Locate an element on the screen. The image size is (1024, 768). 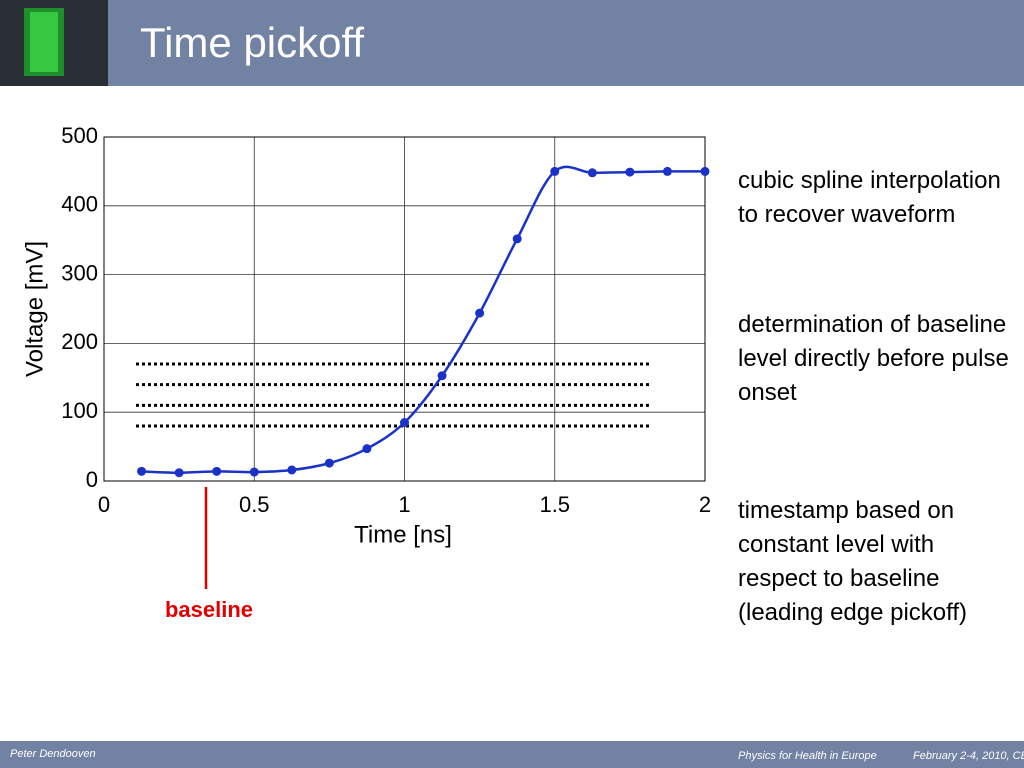
x-tick-label: 1.5 is located at coordinates (554, 504).